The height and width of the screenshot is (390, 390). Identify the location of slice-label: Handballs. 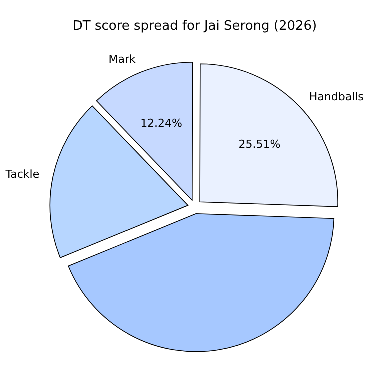
(336, 97).